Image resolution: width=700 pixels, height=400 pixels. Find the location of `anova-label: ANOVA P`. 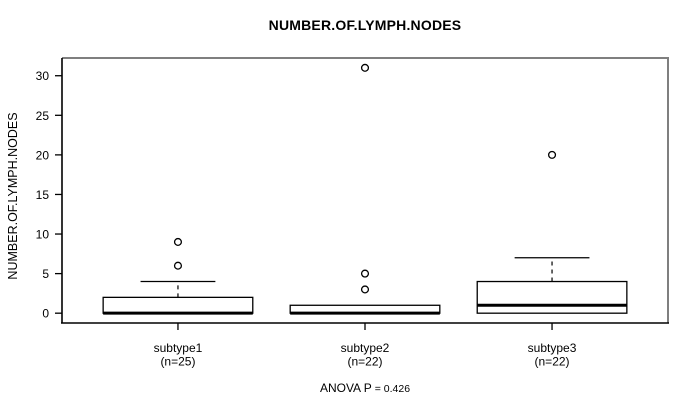

anova-label: ANOVA P is located at coordinates (345, 388).